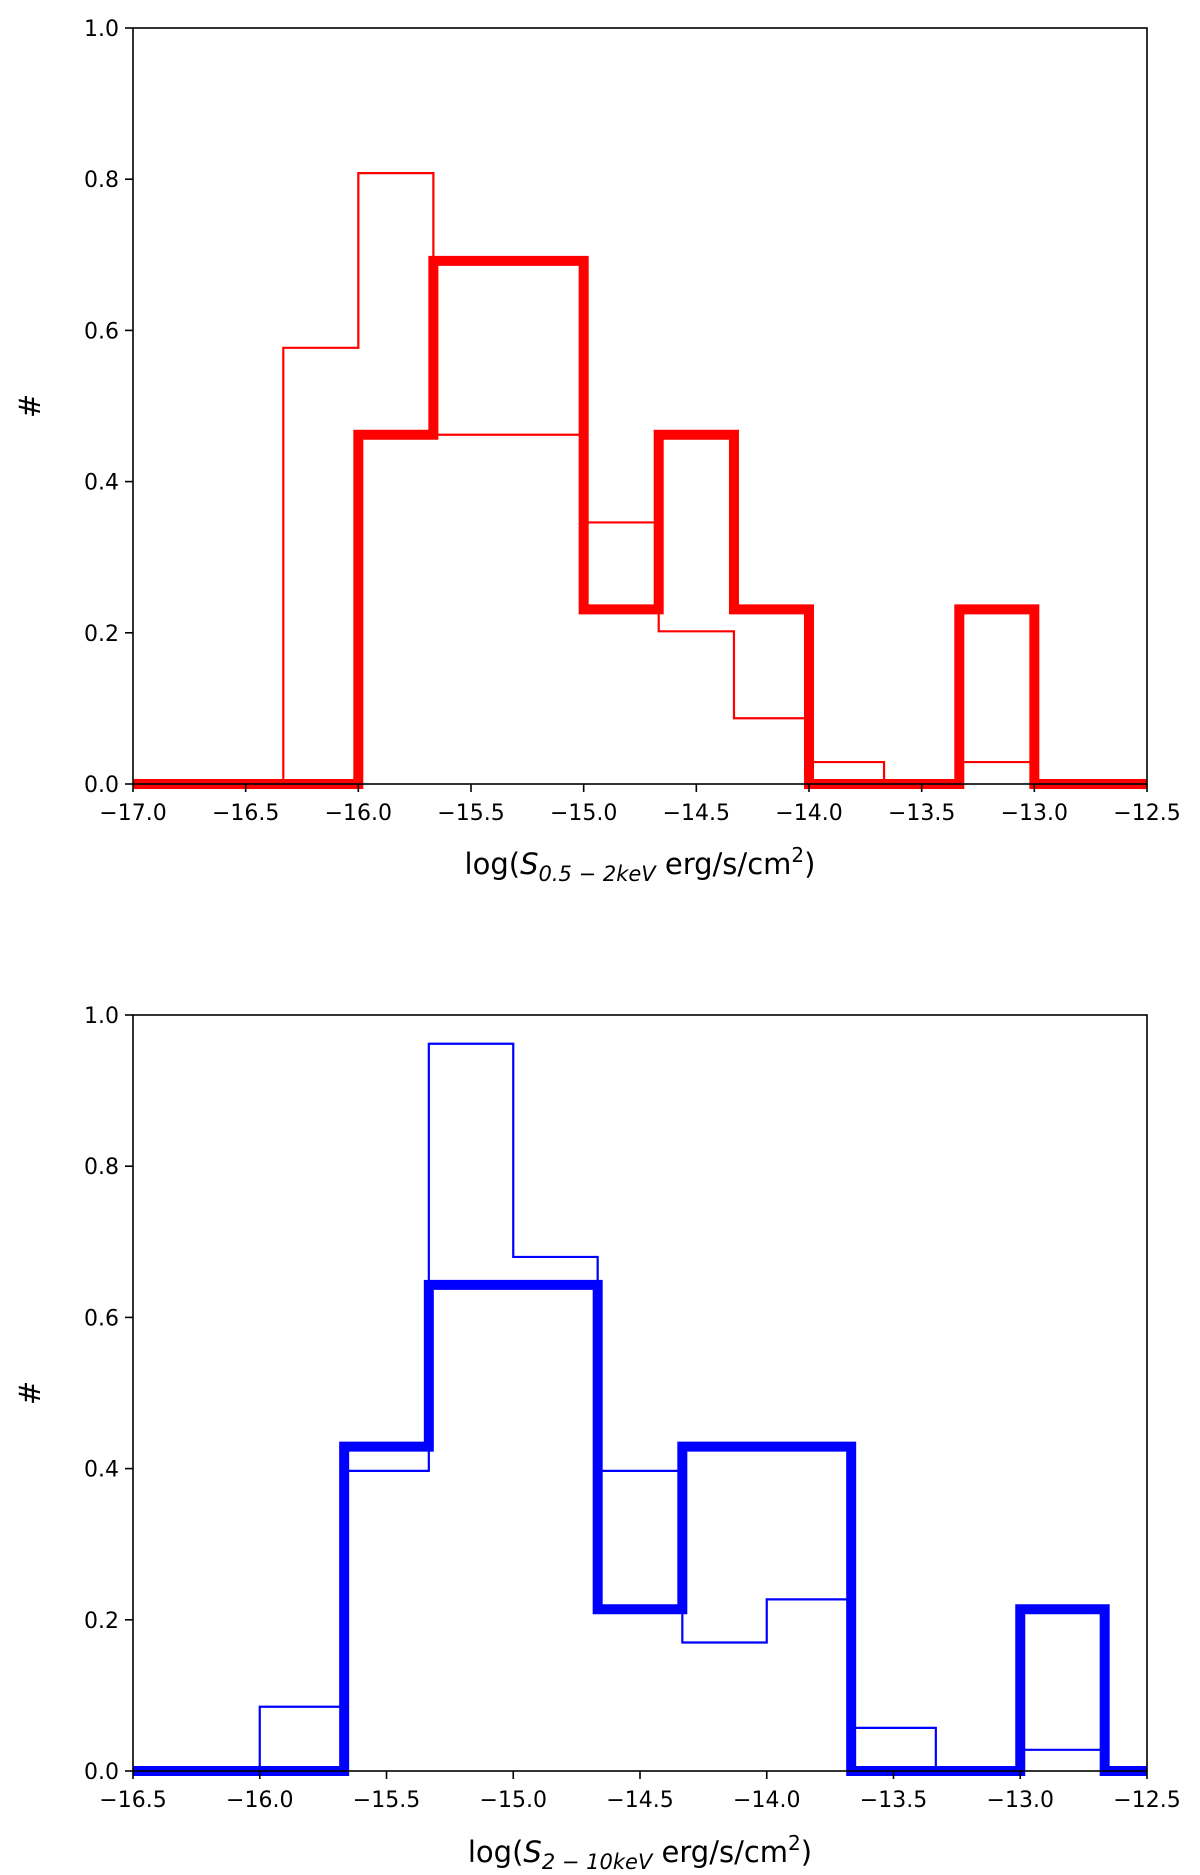 This screenshot has width=1200, height=1875. I want to click on x-axis-label-subscript: 2 − 10keV, so click(598, 1862).